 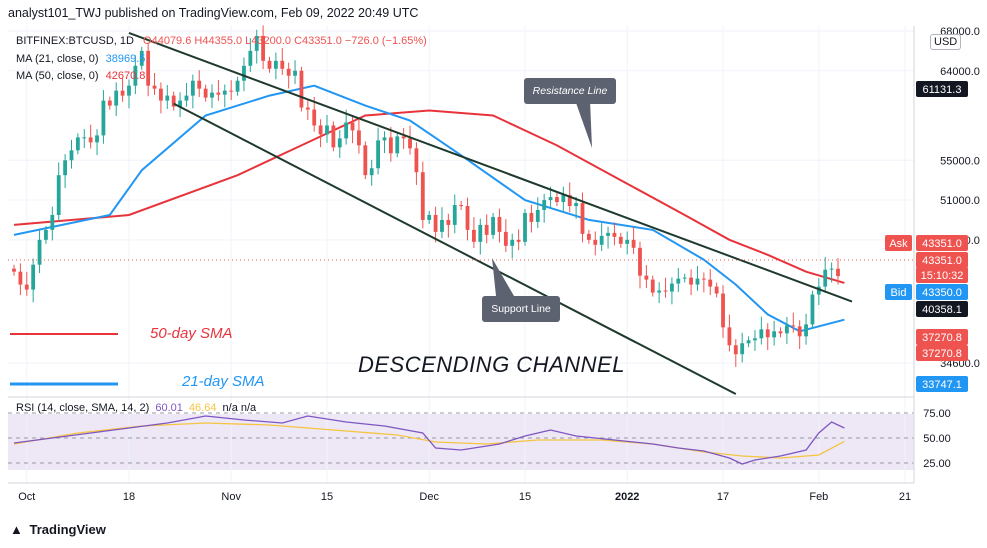 I want to click on rsi-line, so click(x=429, y=440).